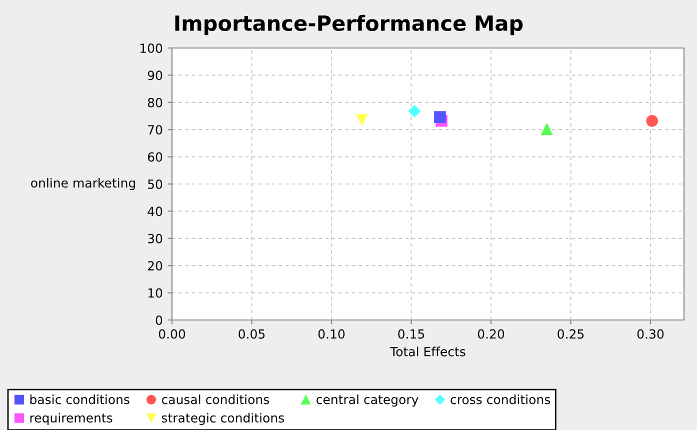 This screenshot has width=697, height=430. I want to click on x-tick-label: 0.20, so click(491, 334).